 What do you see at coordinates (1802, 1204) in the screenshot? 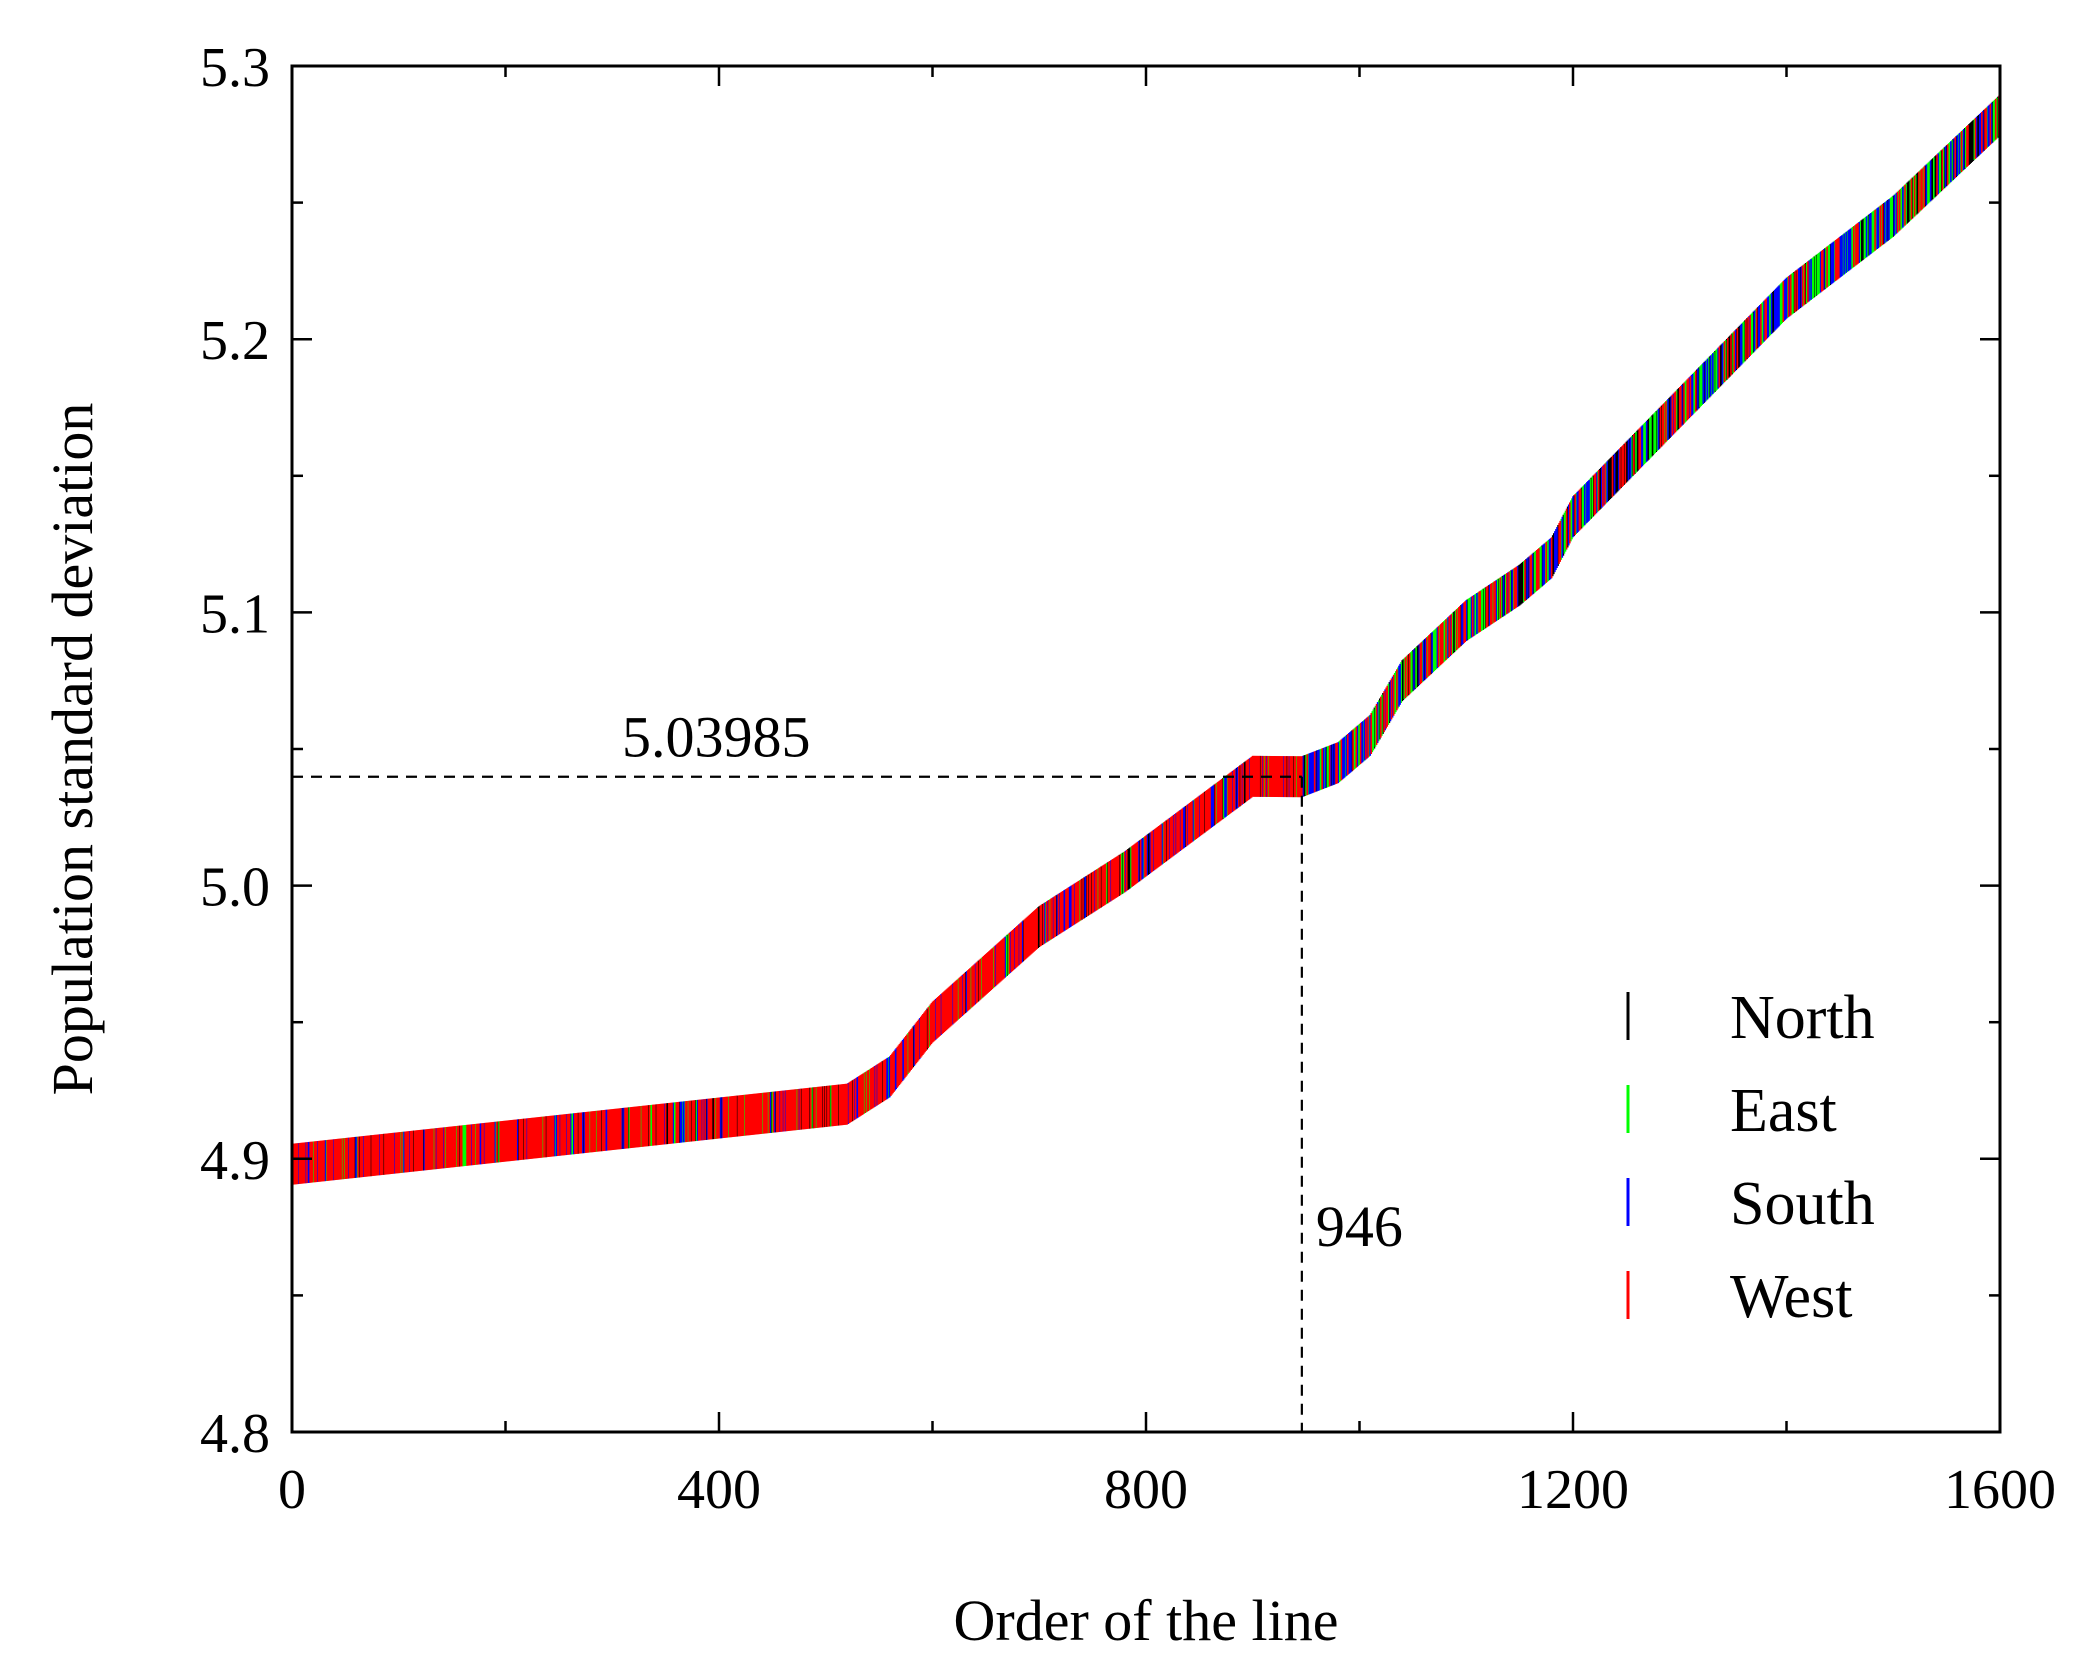
I see `legend-label-south: South` at bounding box center [1802, 1204].